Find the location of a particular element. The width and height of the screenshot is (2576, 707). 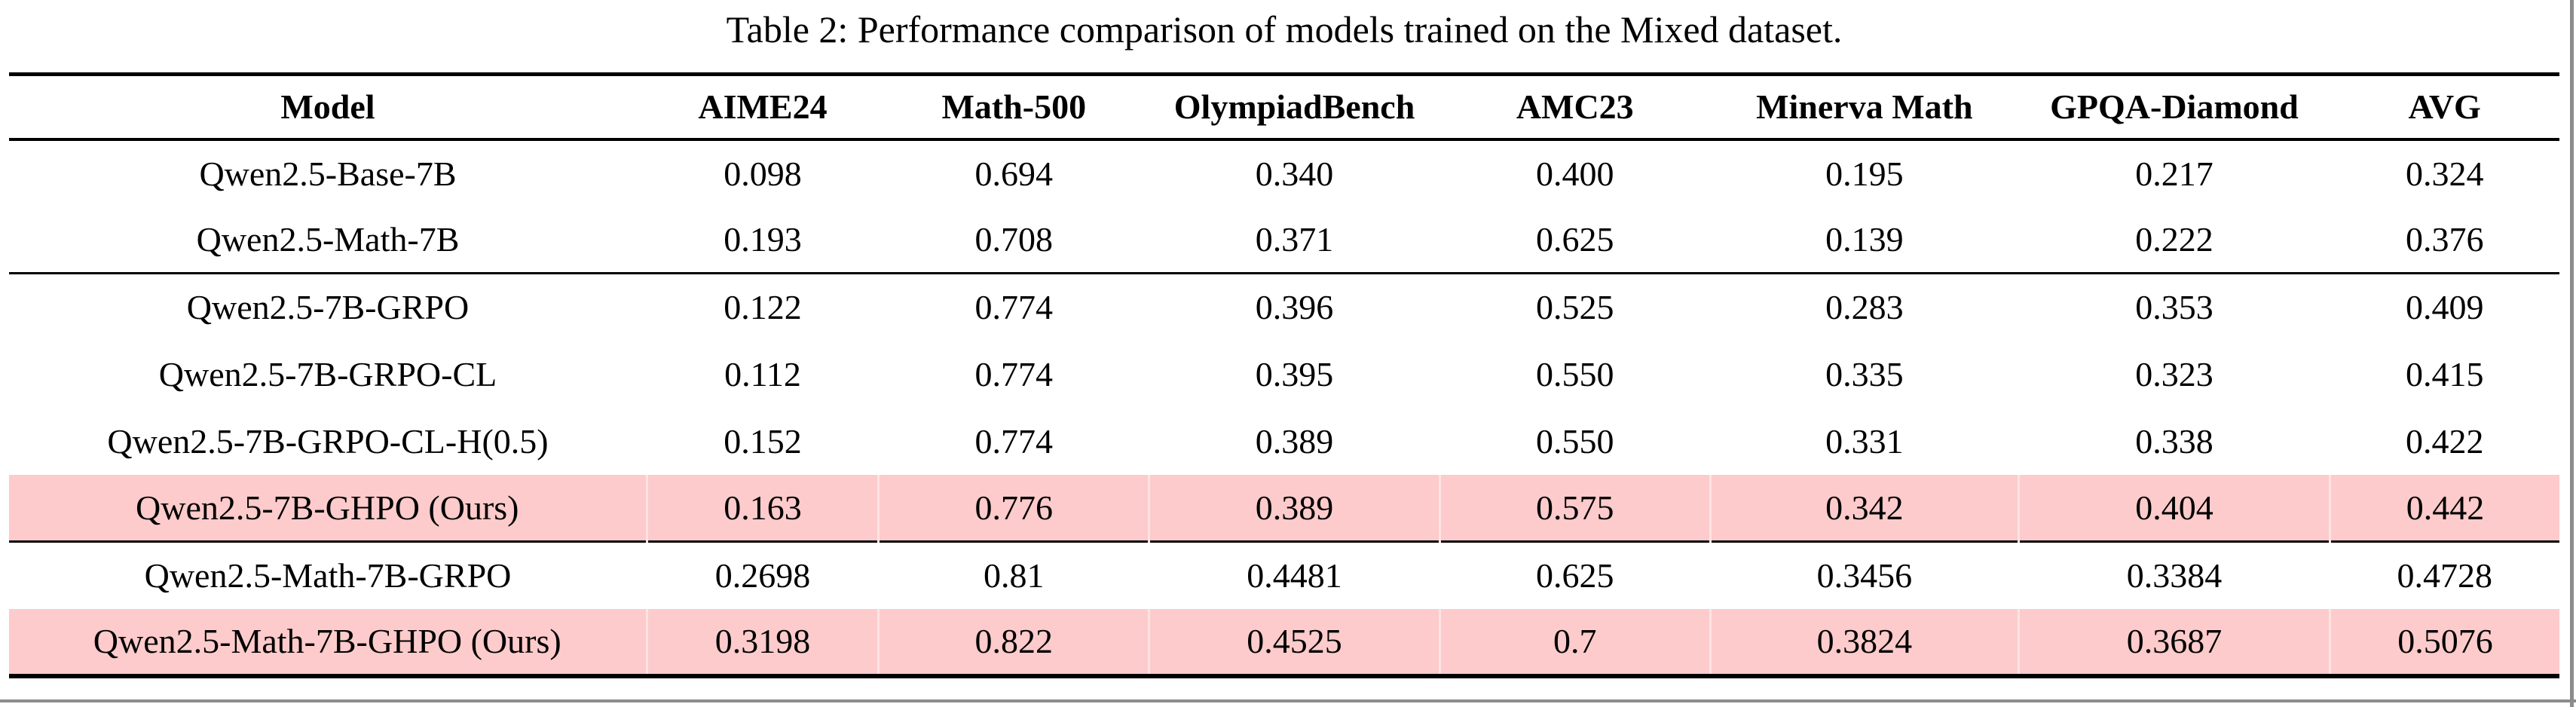

metric-value-cell: 0.400 is located at coordinates (1575, 173).